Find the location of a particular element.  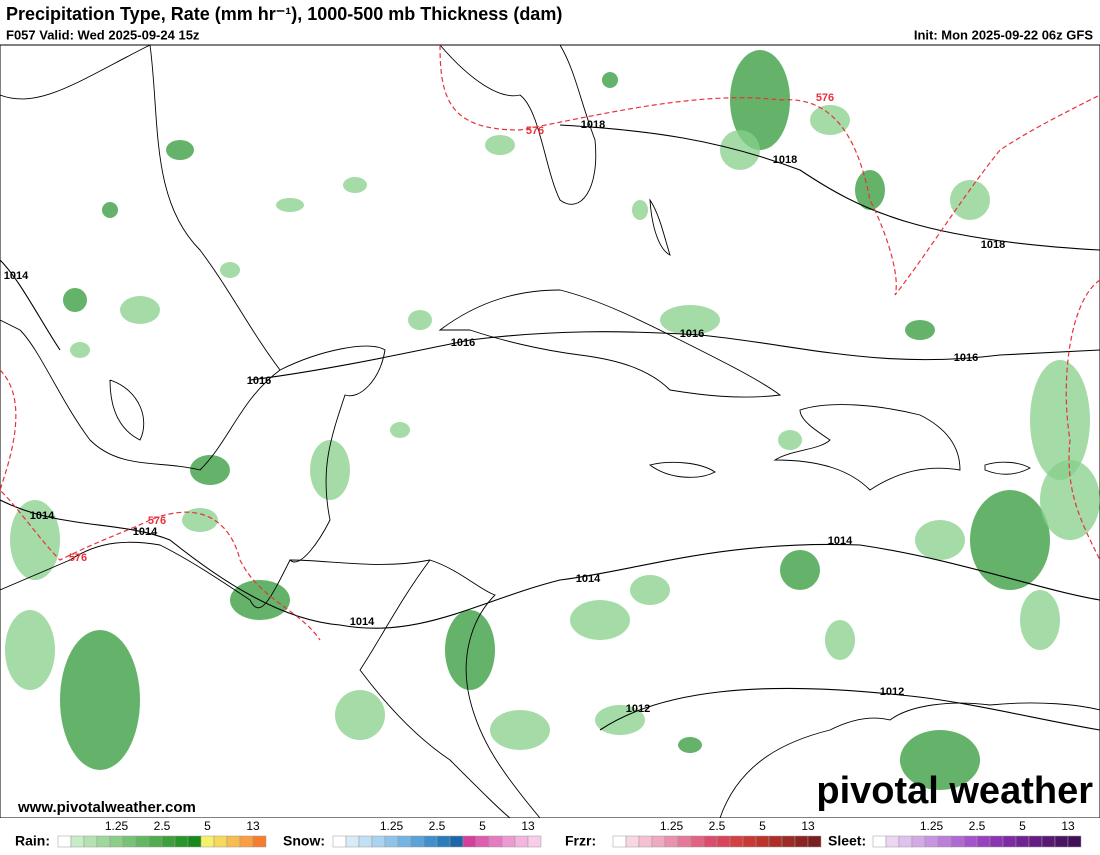

url: www.pivotalweather.com is located at coordinates (106, 807).